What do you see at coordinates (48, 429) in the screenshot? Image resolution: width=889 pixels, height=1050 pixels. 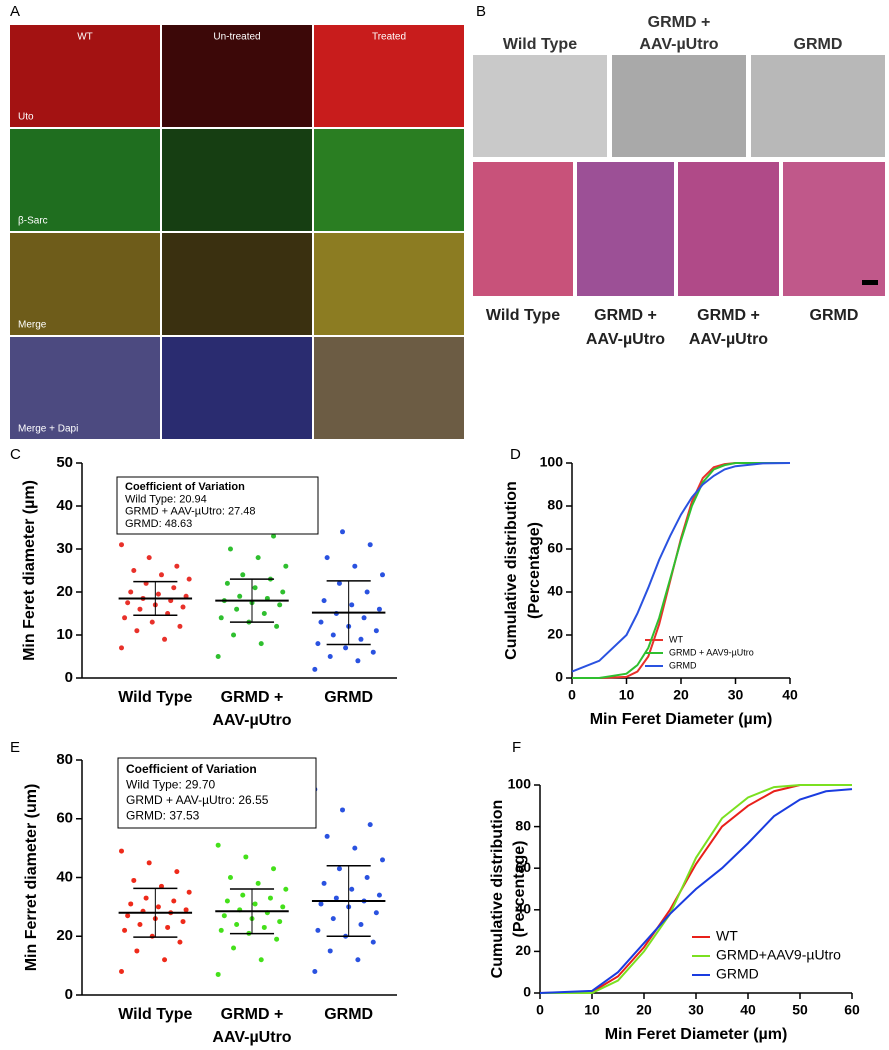 I see `row-label: Merge + Dapi` at bounding box center [48, 429].